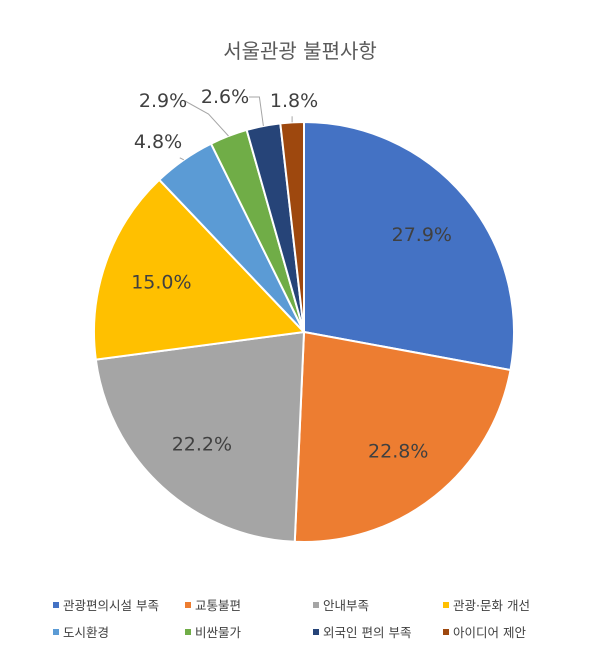 This screenshot has height=667, width=589. What do you see at coordinates (182, 159) in the screenshot?
I see `slice-5-leader-line` at bounding box center [182, 159].